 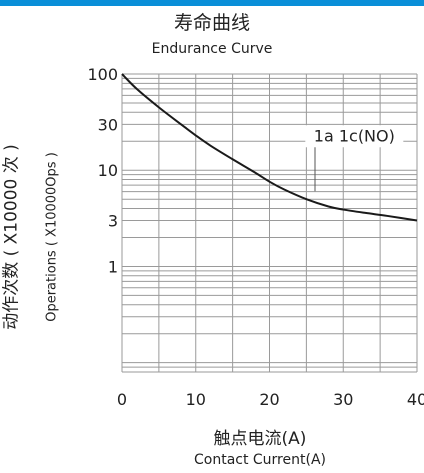 What do you see at coordinates (212, 3) in the screenshot?
I see `top-accent-stripe` at bounding box center [212, 3].